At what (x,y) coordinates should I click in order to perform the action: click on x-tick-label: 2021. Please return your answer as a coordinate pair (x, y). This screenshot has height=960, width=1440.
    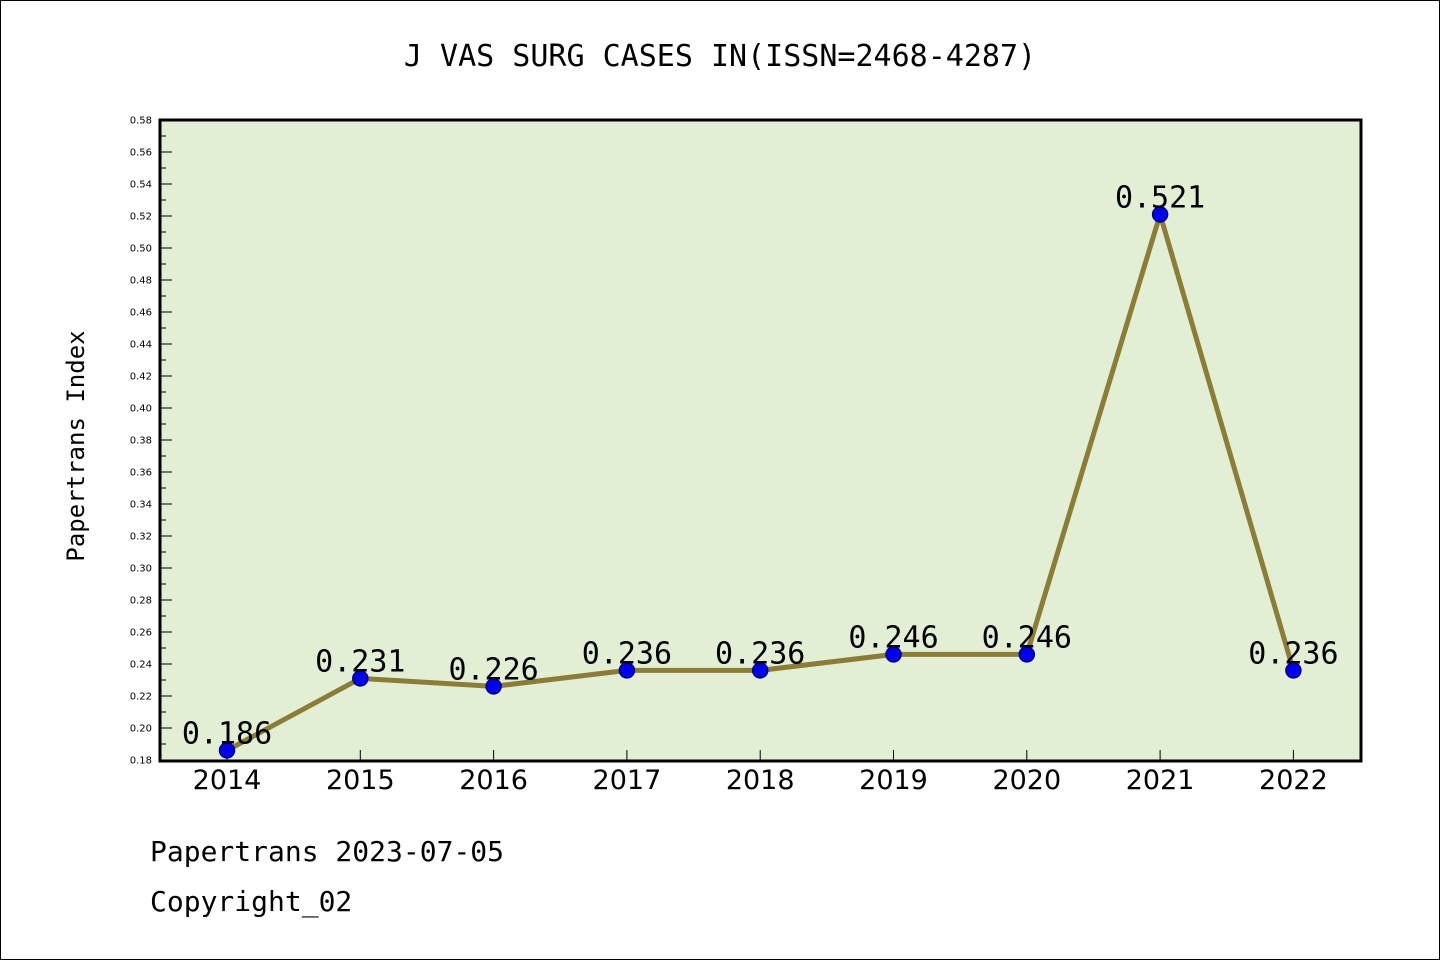
    Looking at the image, I should click on (1160, 780).